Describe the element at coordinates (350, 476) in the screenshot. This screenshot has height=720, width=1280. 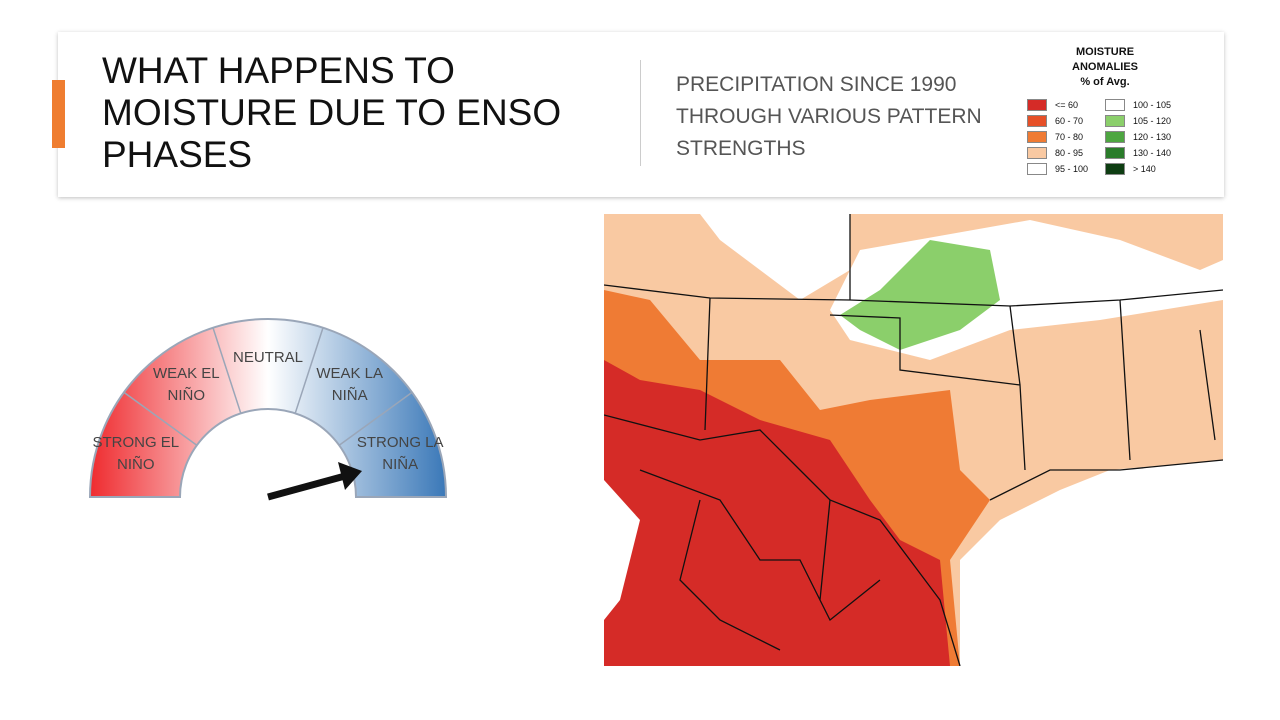
I see `needle-head` at that location.